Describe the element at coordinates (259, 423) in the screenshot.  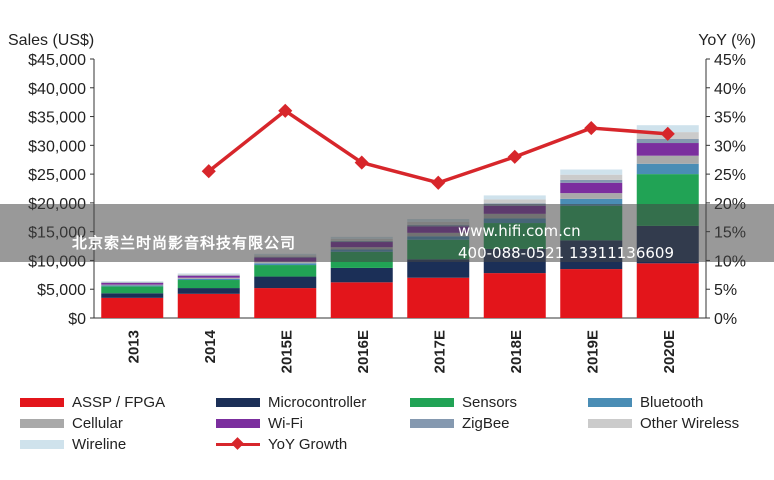
I see `legend-item: Wi-Fi` at that location.